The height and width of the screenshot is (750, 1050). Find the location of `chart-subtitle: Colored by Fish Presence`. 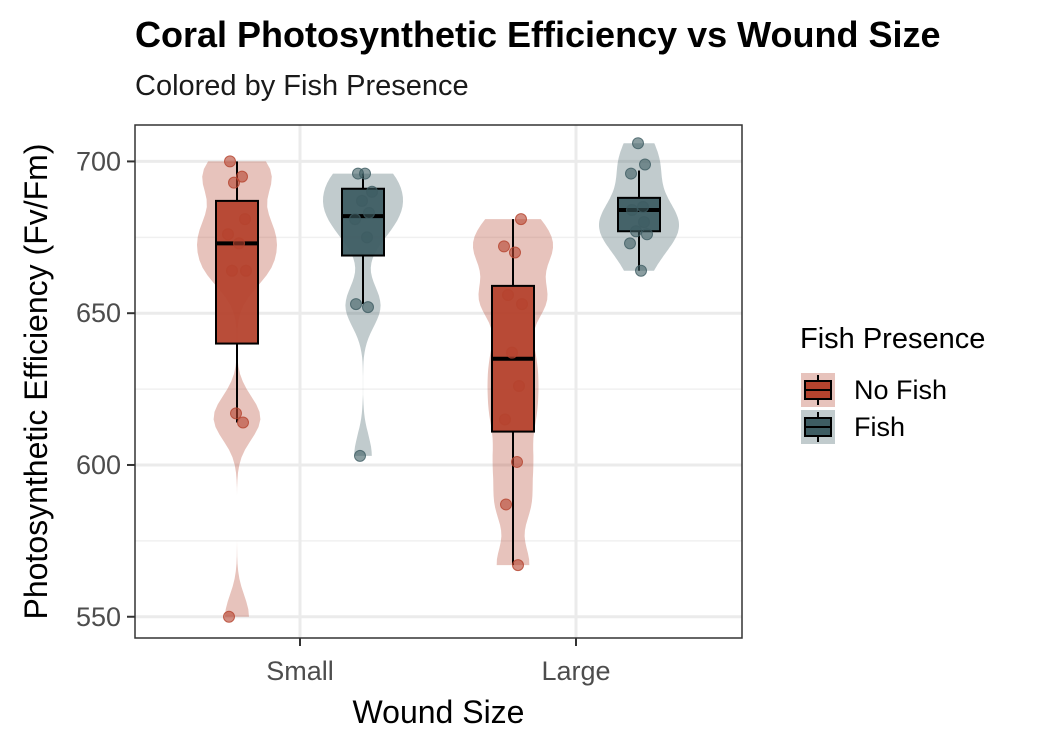

chart-subtitle: Colored by Fish Presence is located at coordinates (302, 86).